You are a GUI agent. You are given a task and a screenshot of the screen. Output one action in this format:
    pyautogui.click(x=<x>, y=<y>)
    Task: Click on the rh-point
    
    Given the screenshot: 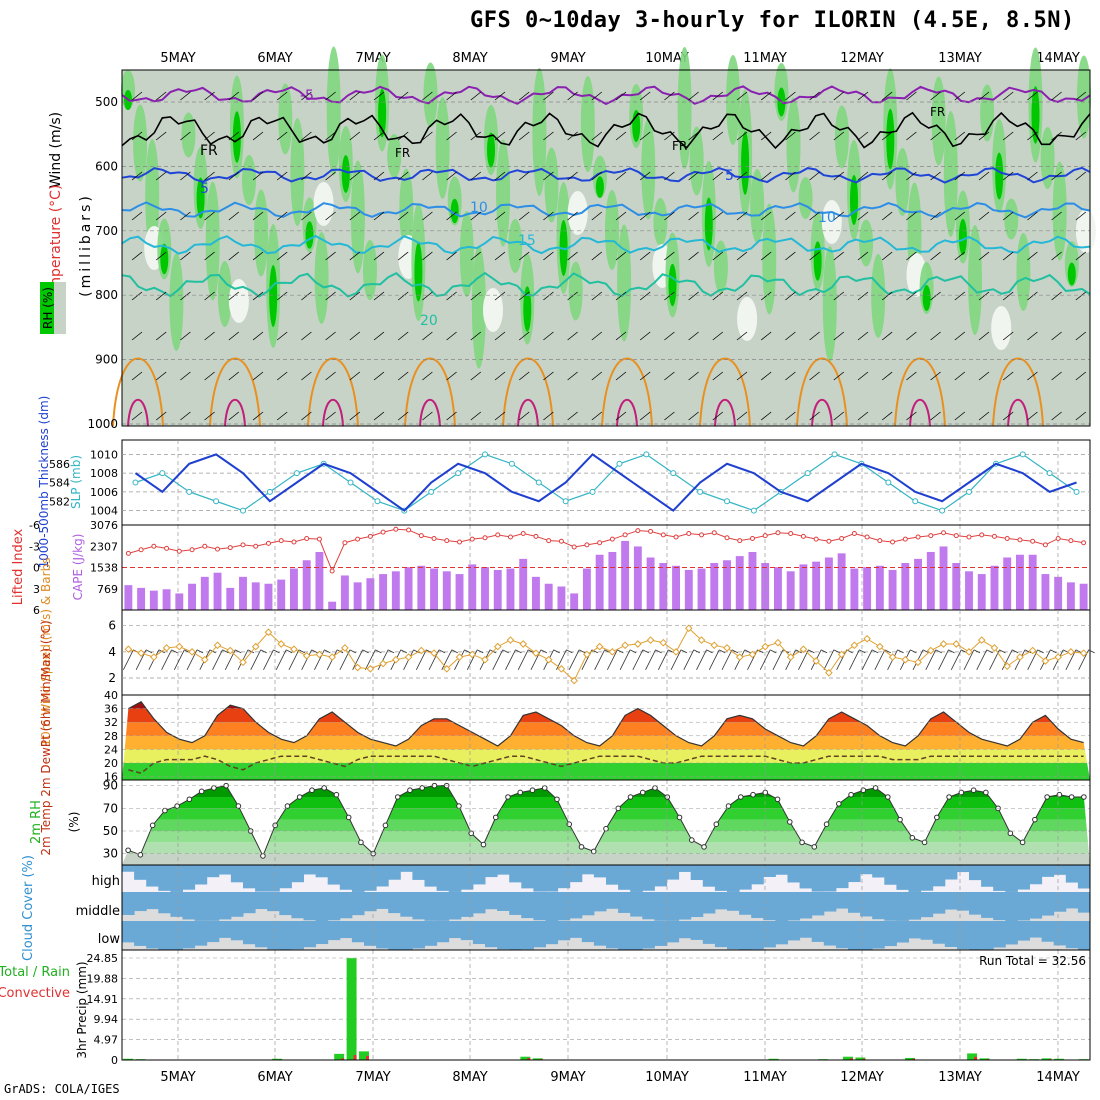 What is the action you would take?
    pyautogui.click(x=410, y=790)
    